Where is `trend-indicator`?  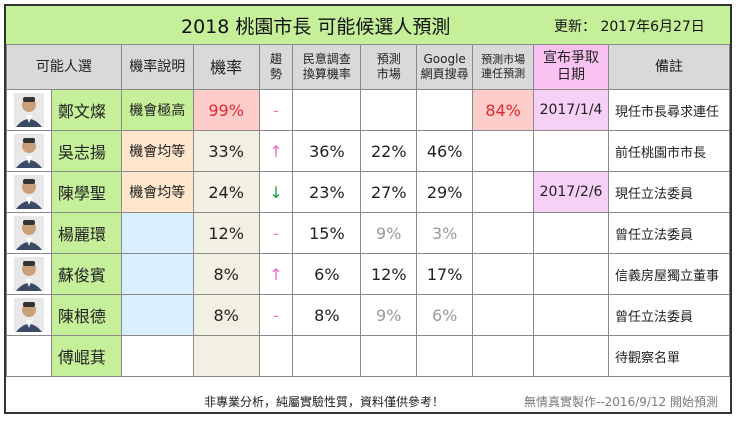 trend-indicator is located at coordinates (276, 356).